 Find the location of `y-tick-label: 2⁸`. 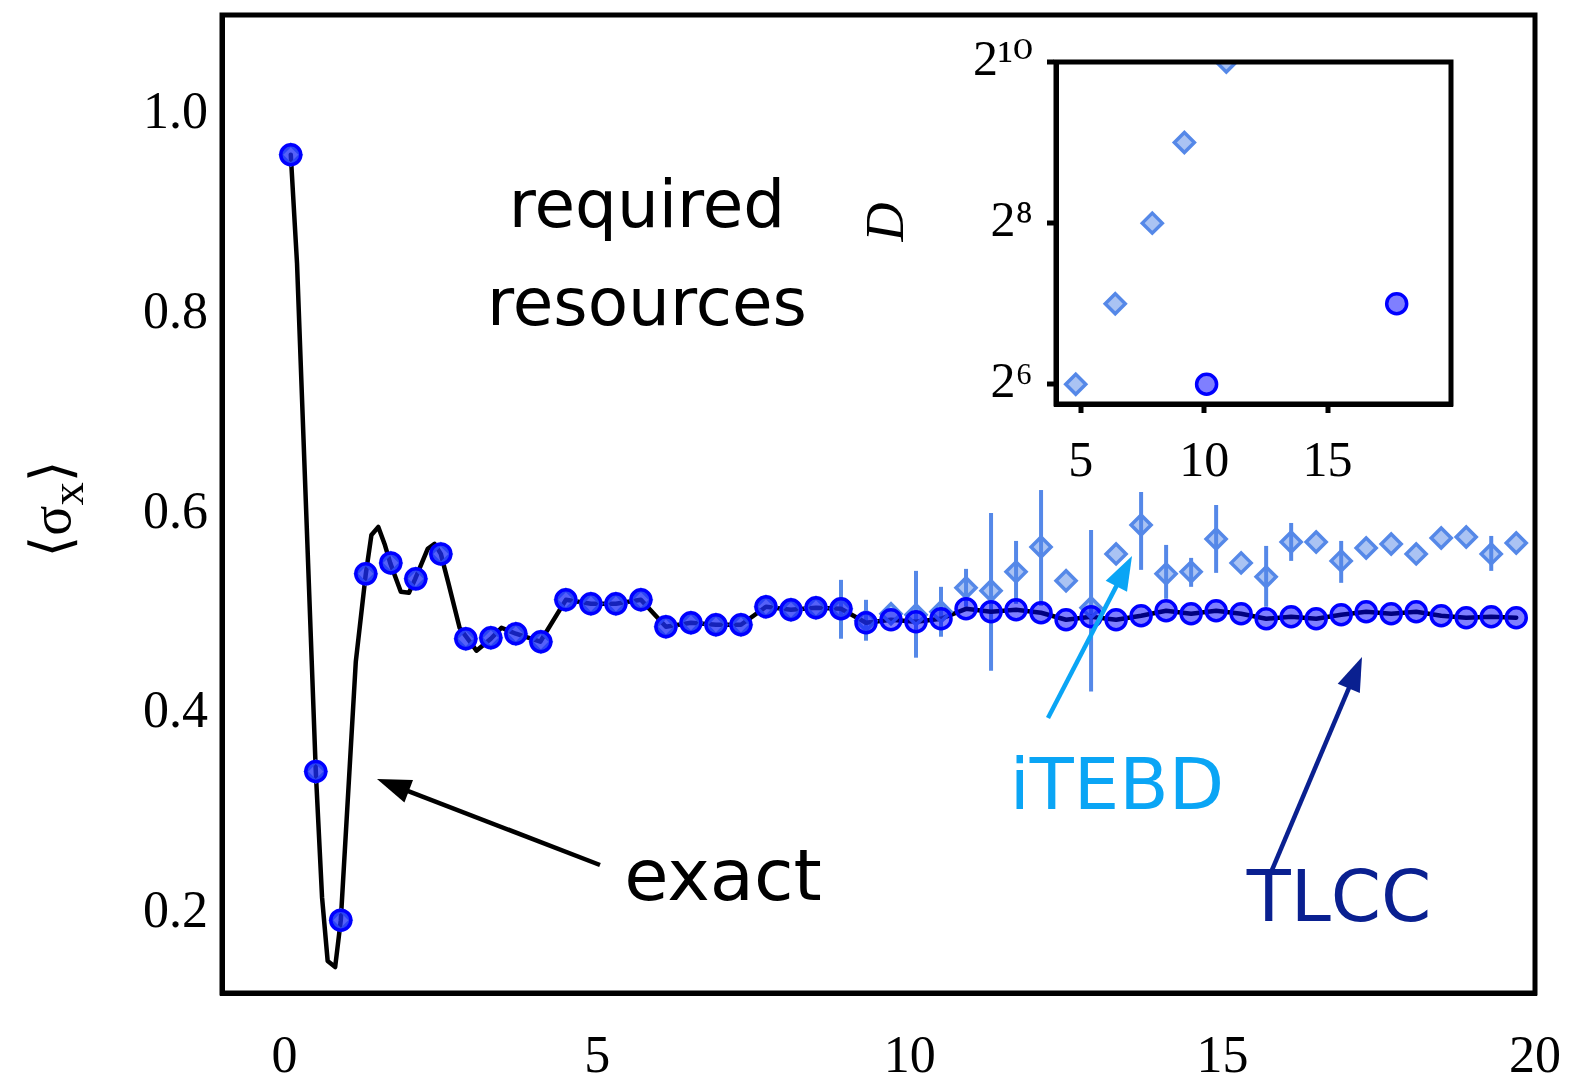

y-tick-label: 2⁸ is located at coordinates (1011, 219).